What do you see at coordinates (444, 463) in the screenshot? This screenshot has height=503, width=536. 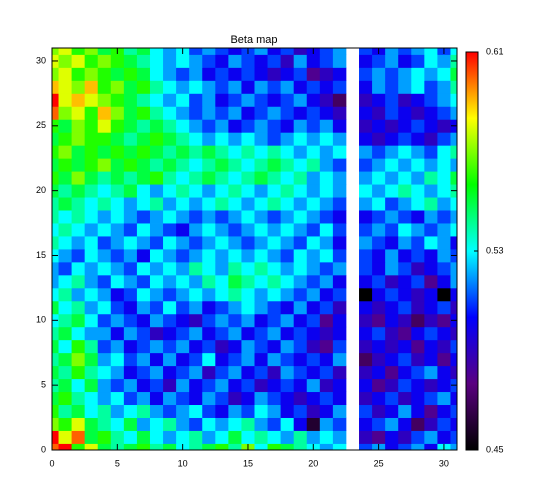 I see `x-tick-label: 30` at bounding box center [444, 463].